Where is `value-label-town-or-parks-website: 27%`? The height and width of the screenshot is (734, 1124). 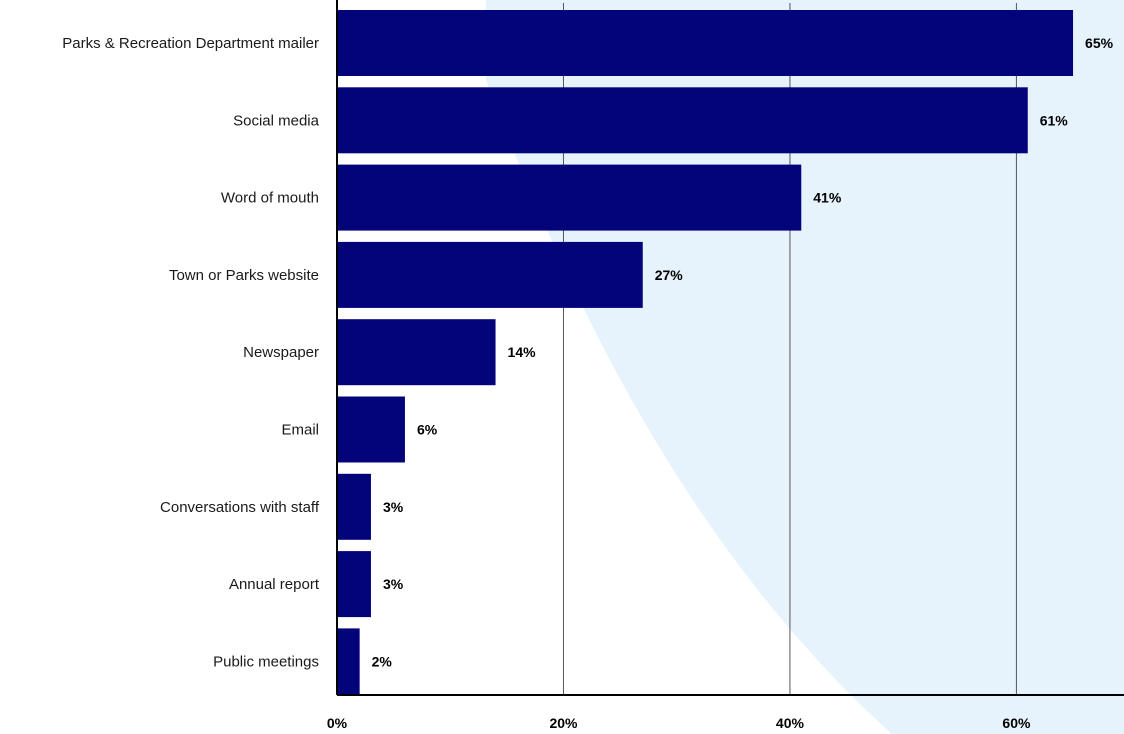
value-label-town-or-parks-website: 27% is located at coordinates (669, 275).